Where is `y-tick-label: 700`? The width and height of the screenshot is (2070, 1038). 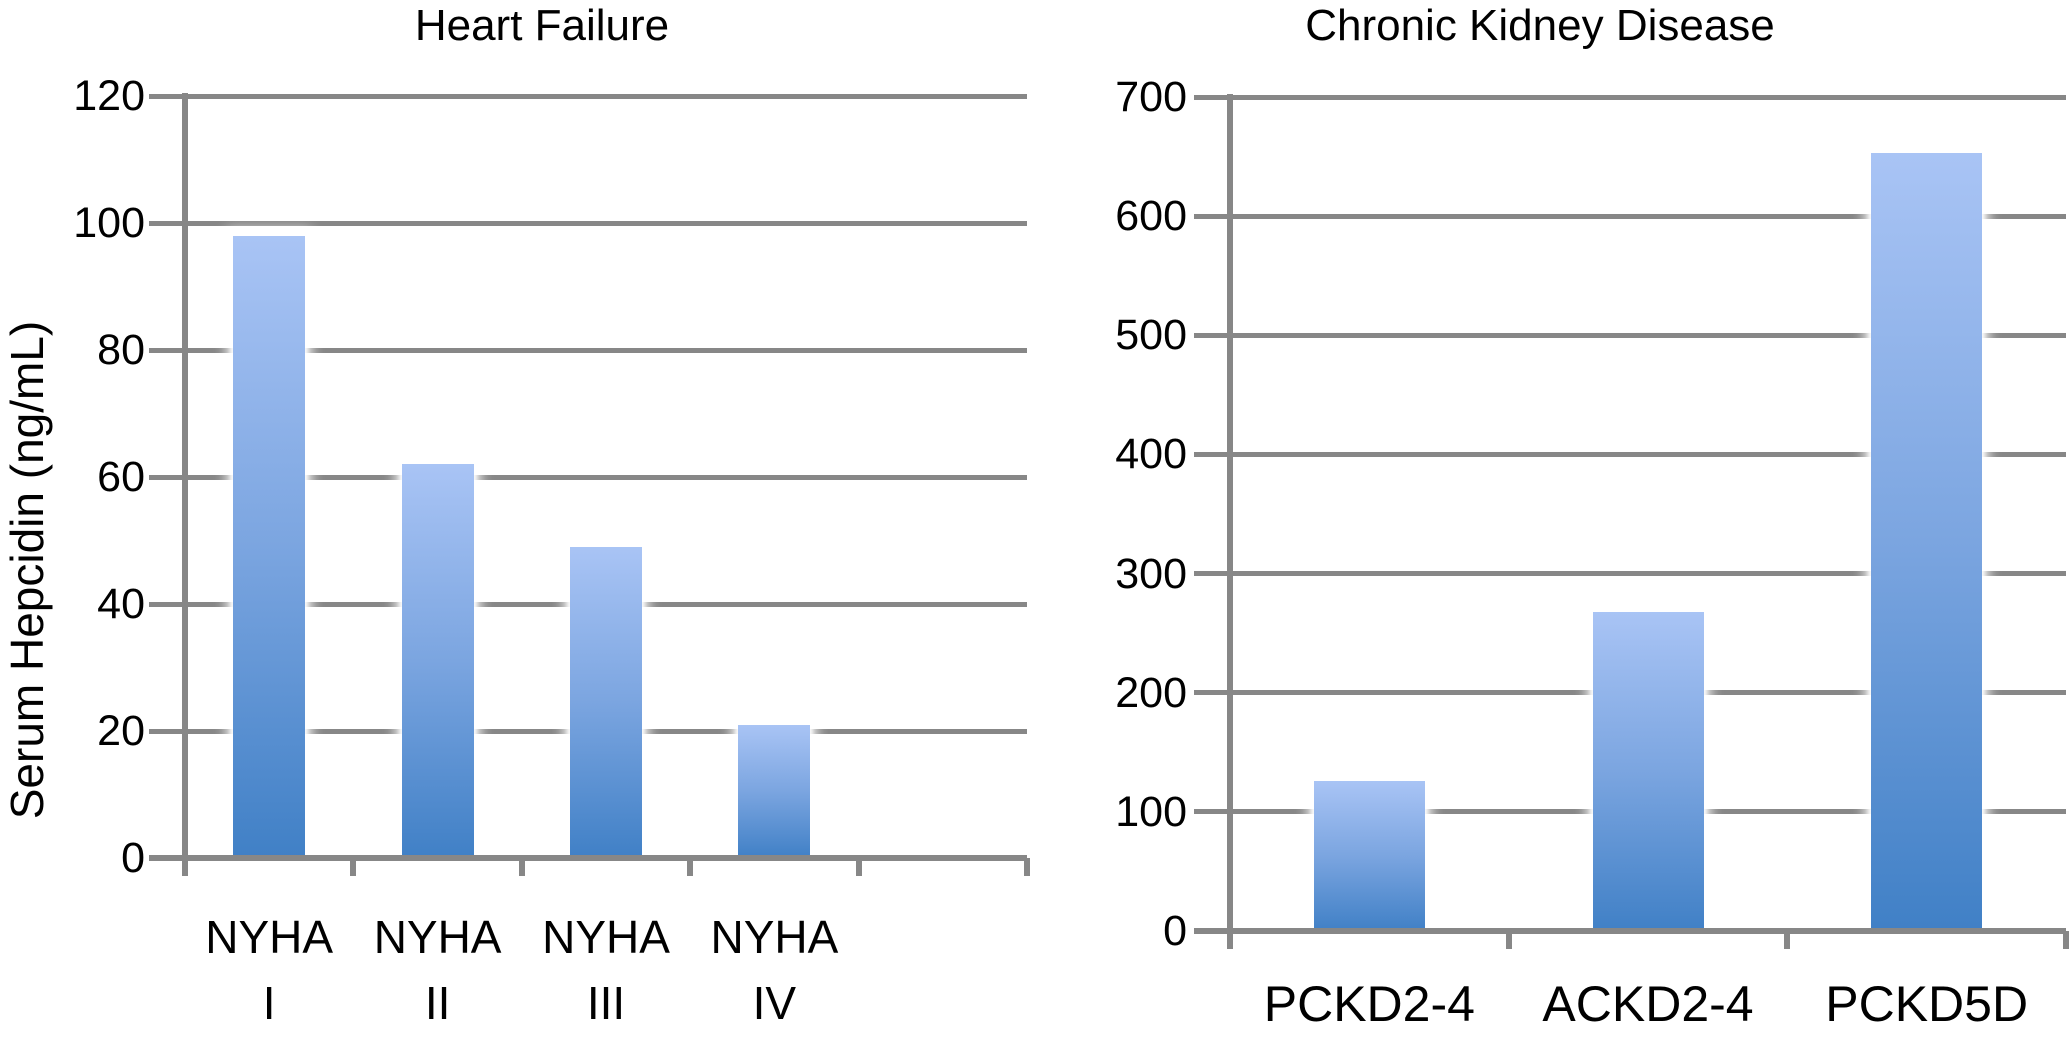
y-tick-label: 700 is located at coordinates (1151, 97).